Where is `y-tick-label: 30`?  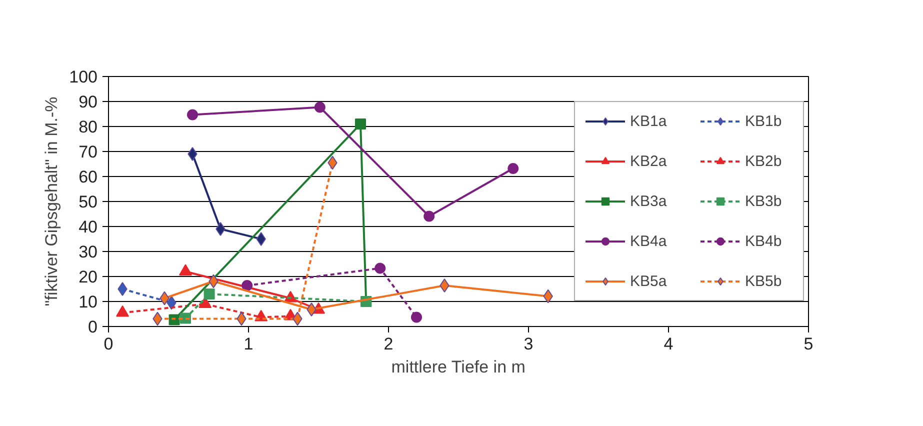
y-tick-label: 30 is located at coordinates (88, 252).